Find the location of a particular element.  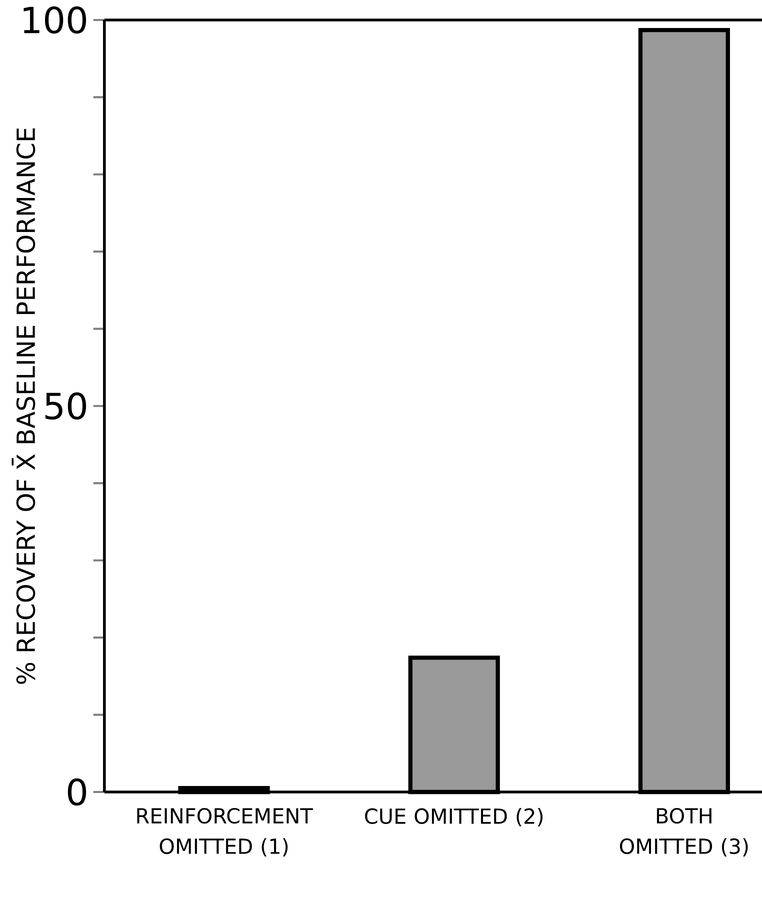

y-tick-label: 50 is located at coordinates (65, 406).